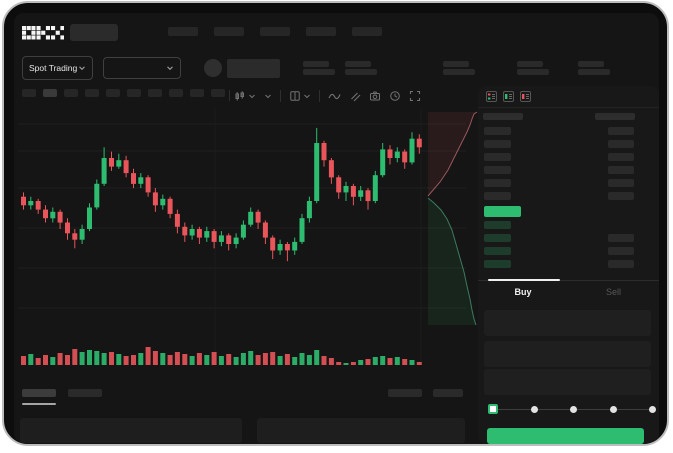 This screenshot has height=453, width=673. Describe the element at coordinates (525, 96) in the screenshot. I see `book-asks-icon` at that location.